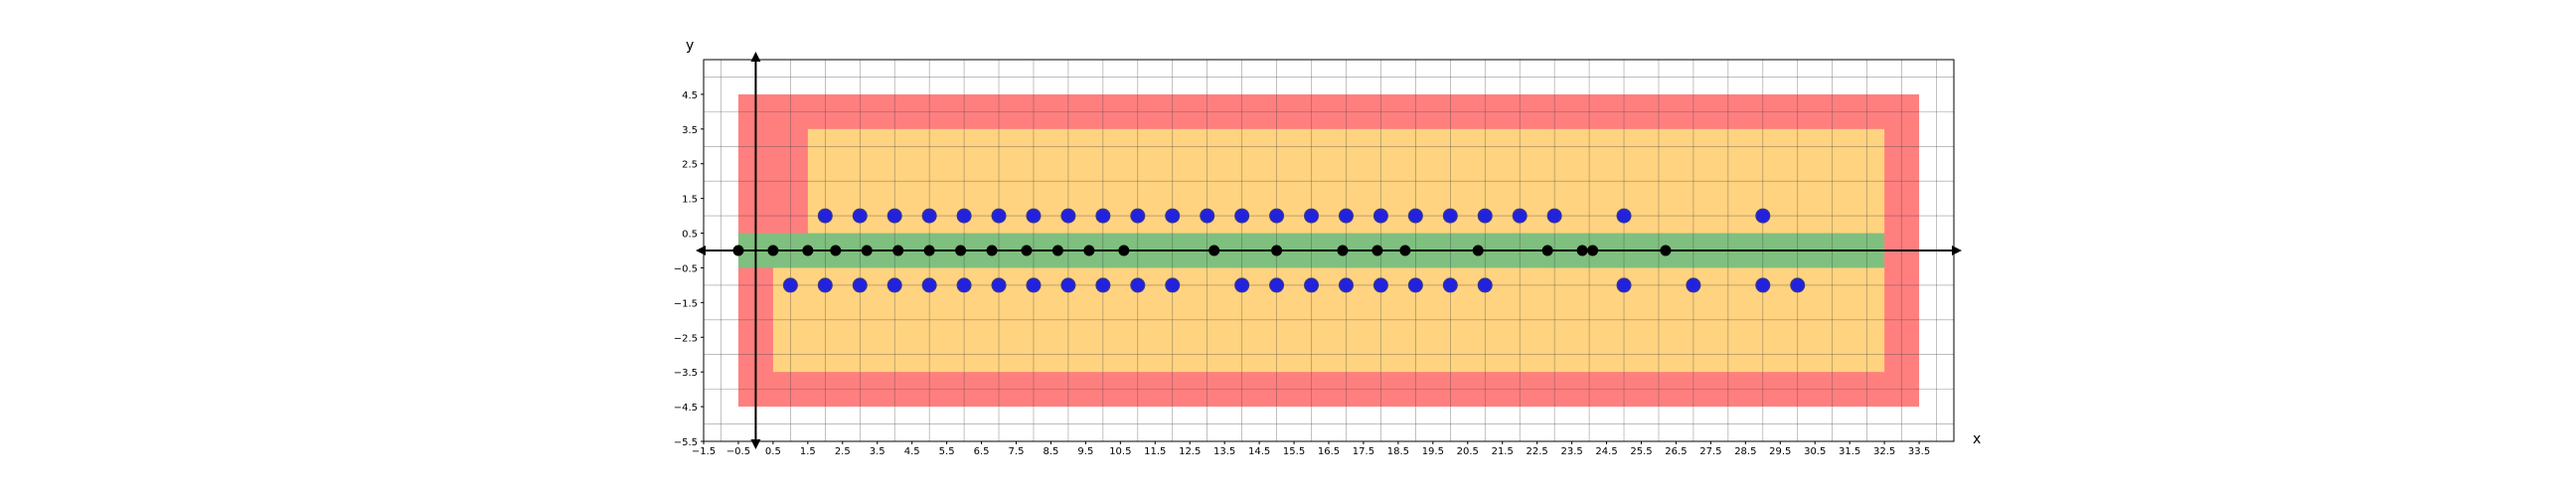  What do you see at coordinates (686, 373) in the screenshot?
I see `y-tick-label: −3.5` at bounding box center [686, 373].